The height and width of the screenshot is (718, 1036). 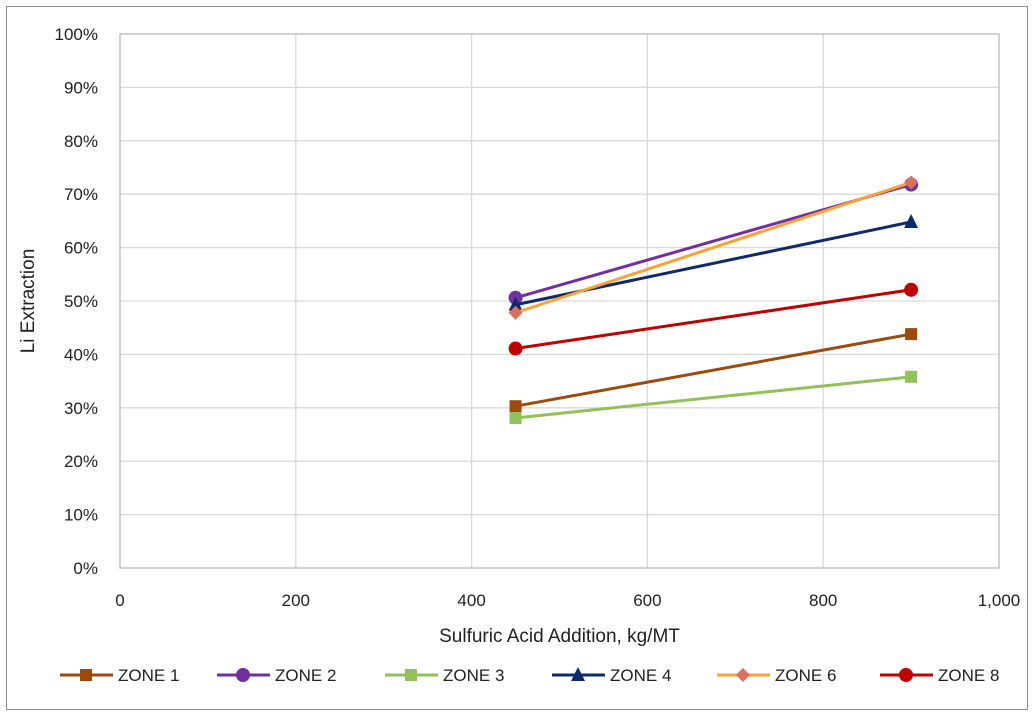 What do you see at coordinates (81, 408) in the screenshot?
I see `y-tick-label: 30%` at bounding box center [81, 408].